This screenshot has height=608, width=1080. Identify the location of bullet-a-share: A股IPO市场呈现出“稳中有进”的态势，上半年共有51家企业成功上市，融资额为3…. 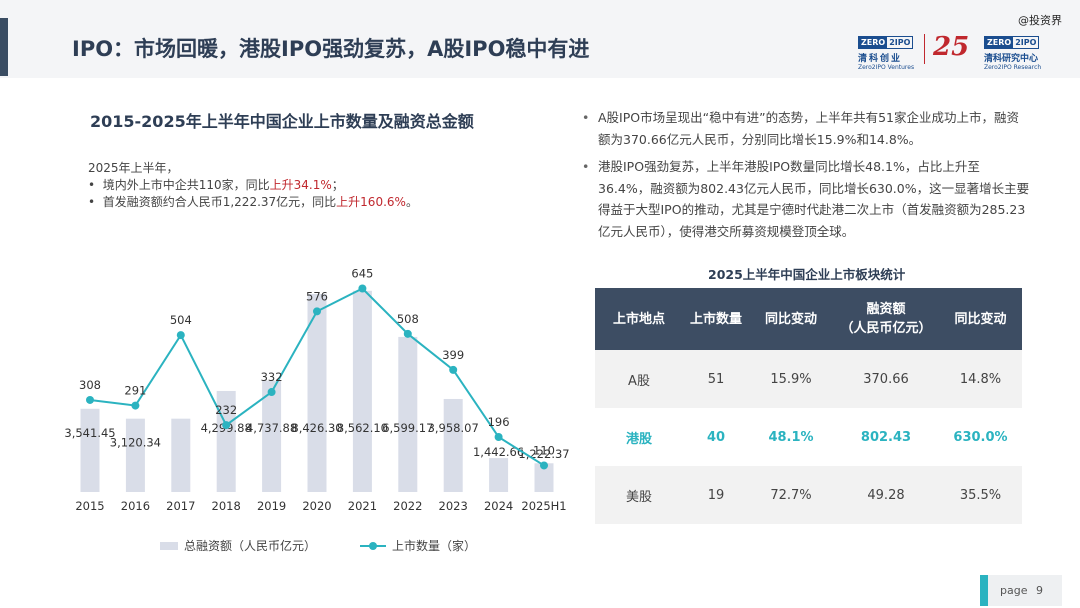
(805, 128).